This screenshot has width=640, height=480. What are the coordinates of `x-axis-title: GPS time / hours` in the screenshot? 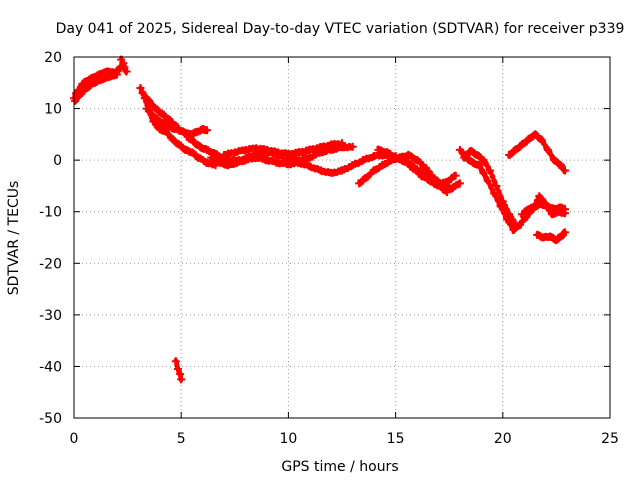 It's located at (339, 467).